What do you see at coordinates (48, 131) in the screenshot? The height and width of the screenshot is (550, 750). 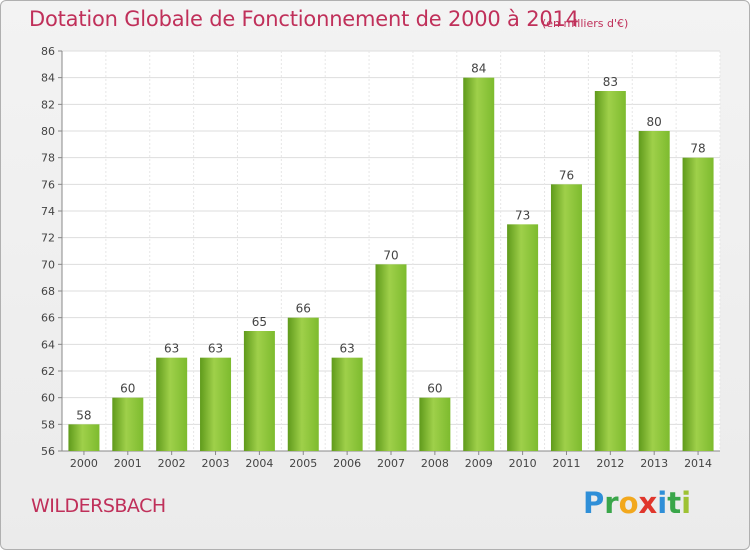 I see `y-tick-label: 80` at bounding box center [48, 131].